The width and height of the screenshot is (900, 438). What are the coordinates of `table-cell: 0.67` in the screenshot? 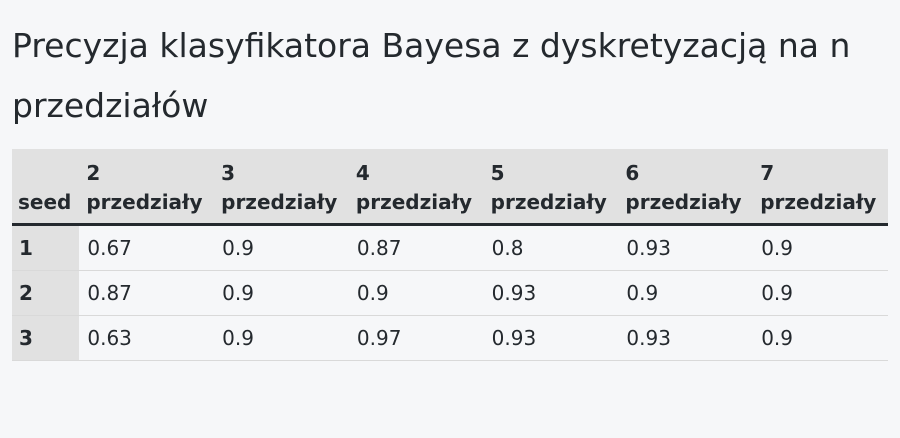 It's located at (147, 247).